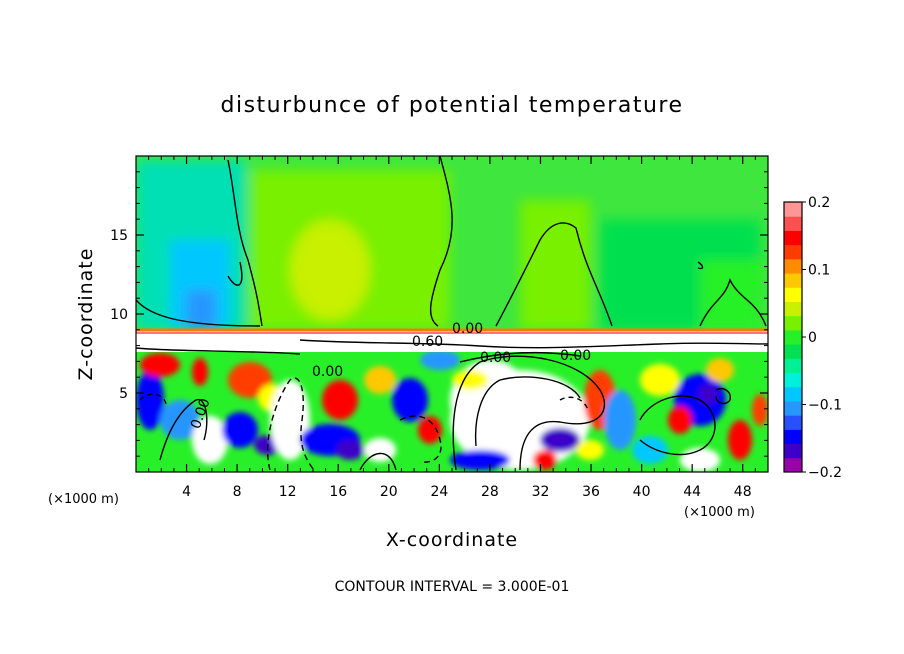 The height and width of the screenshot is (654, 904). Describe the element at coordinates (119, 236) in the screenshot. I see `y-tick-label: 15` at that location.